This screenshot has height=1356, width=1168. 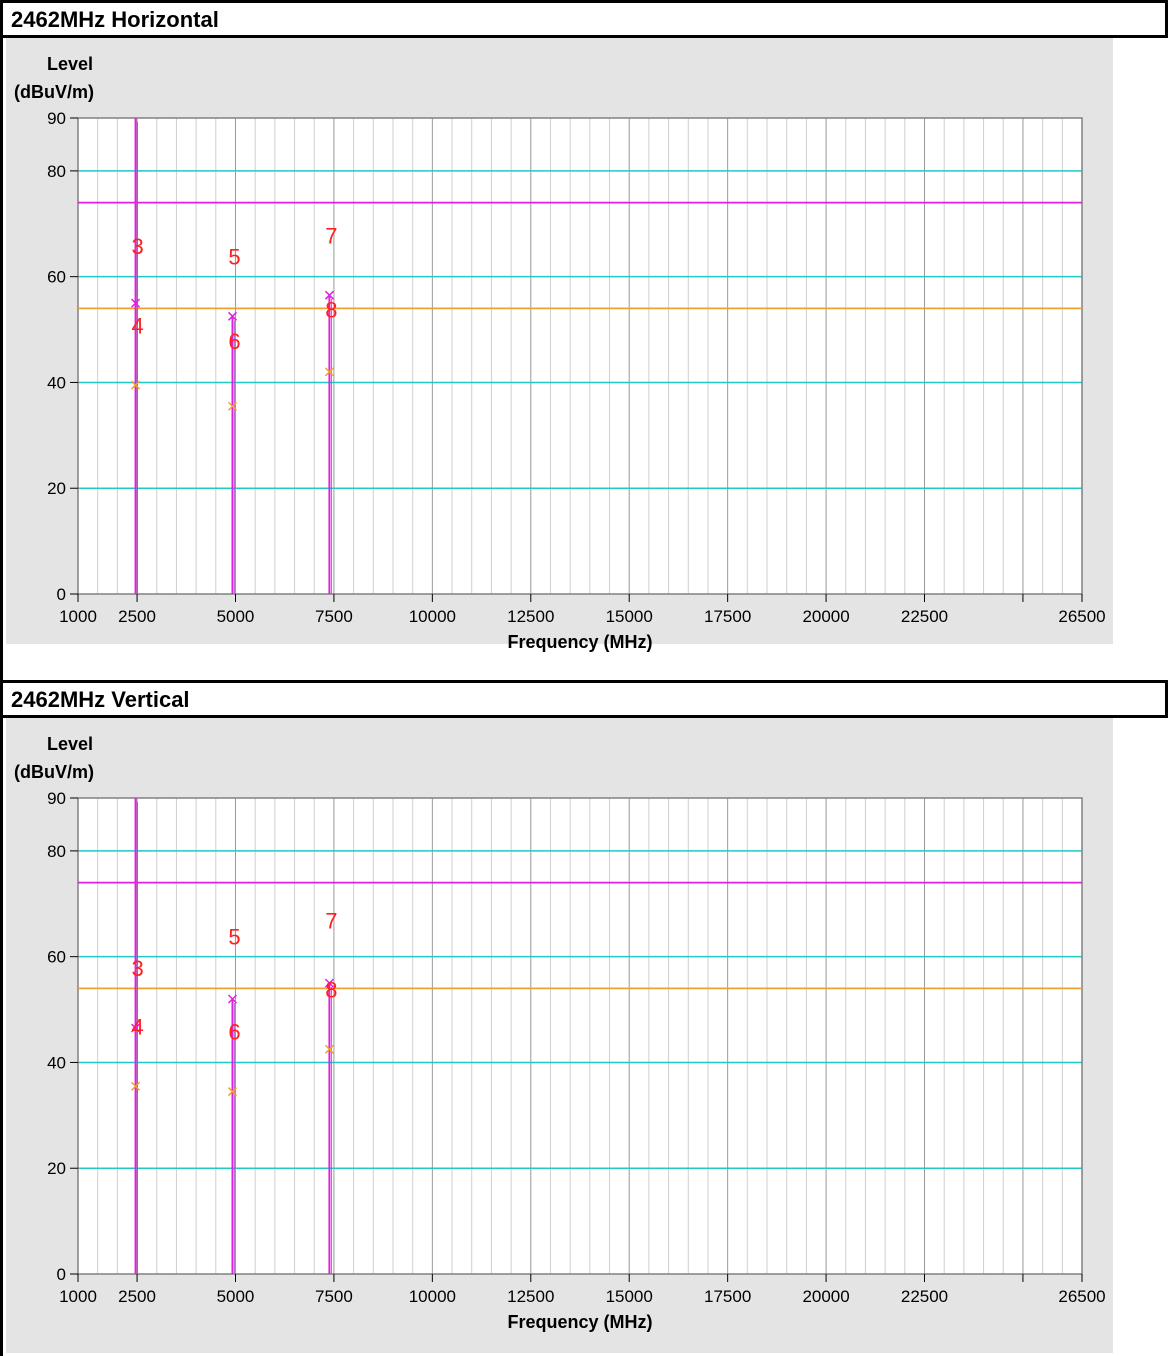 I want to click on chart-title: 2462MHz Horizontal, so click(x=584, y=19).